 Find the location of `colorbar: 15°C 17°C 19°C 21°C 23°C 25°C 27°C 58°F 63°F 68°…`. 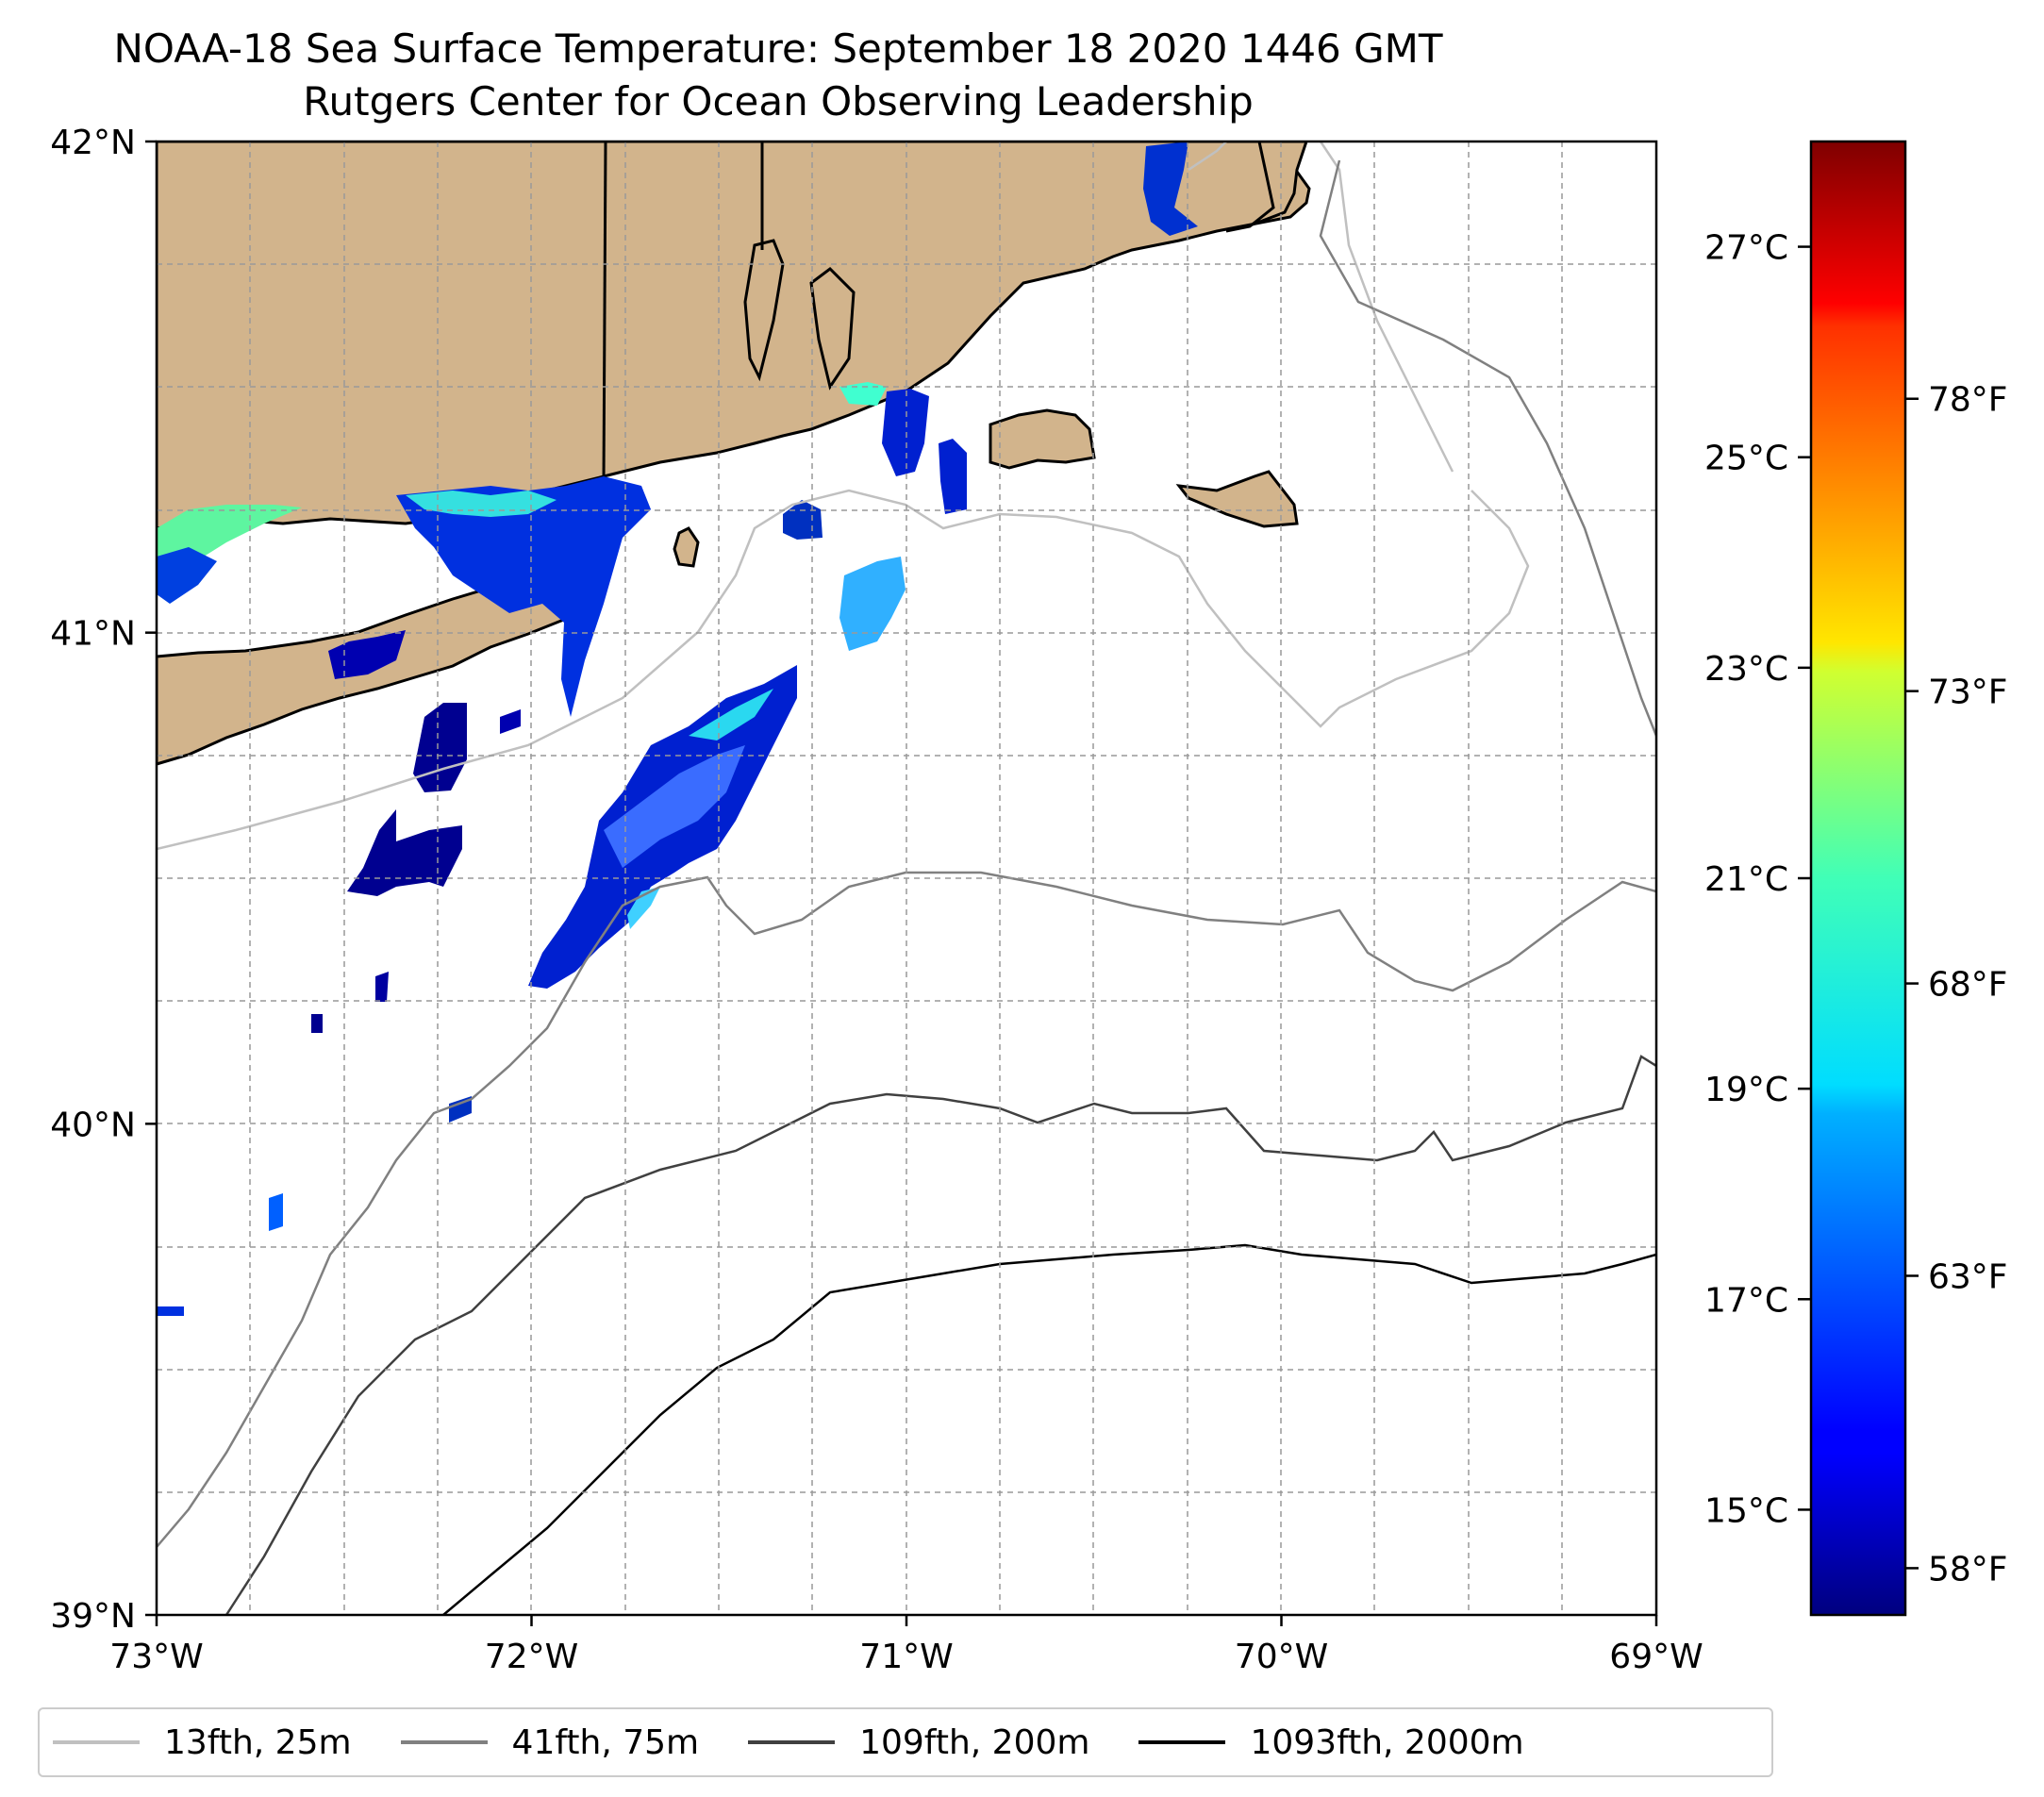

colorbar: 15°C 17°C 19°C 21°C 23°C 25°C 27°C 58°F 63°F 68°… is located at coordinates (1856, 878).